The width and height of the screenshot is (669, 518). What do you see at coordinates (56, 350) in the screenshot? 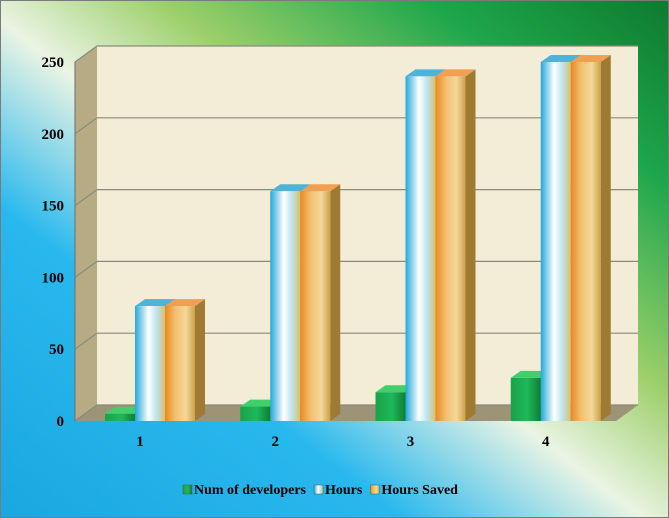
I see `y-tick-label: 50` at bounding box center [56, 350].